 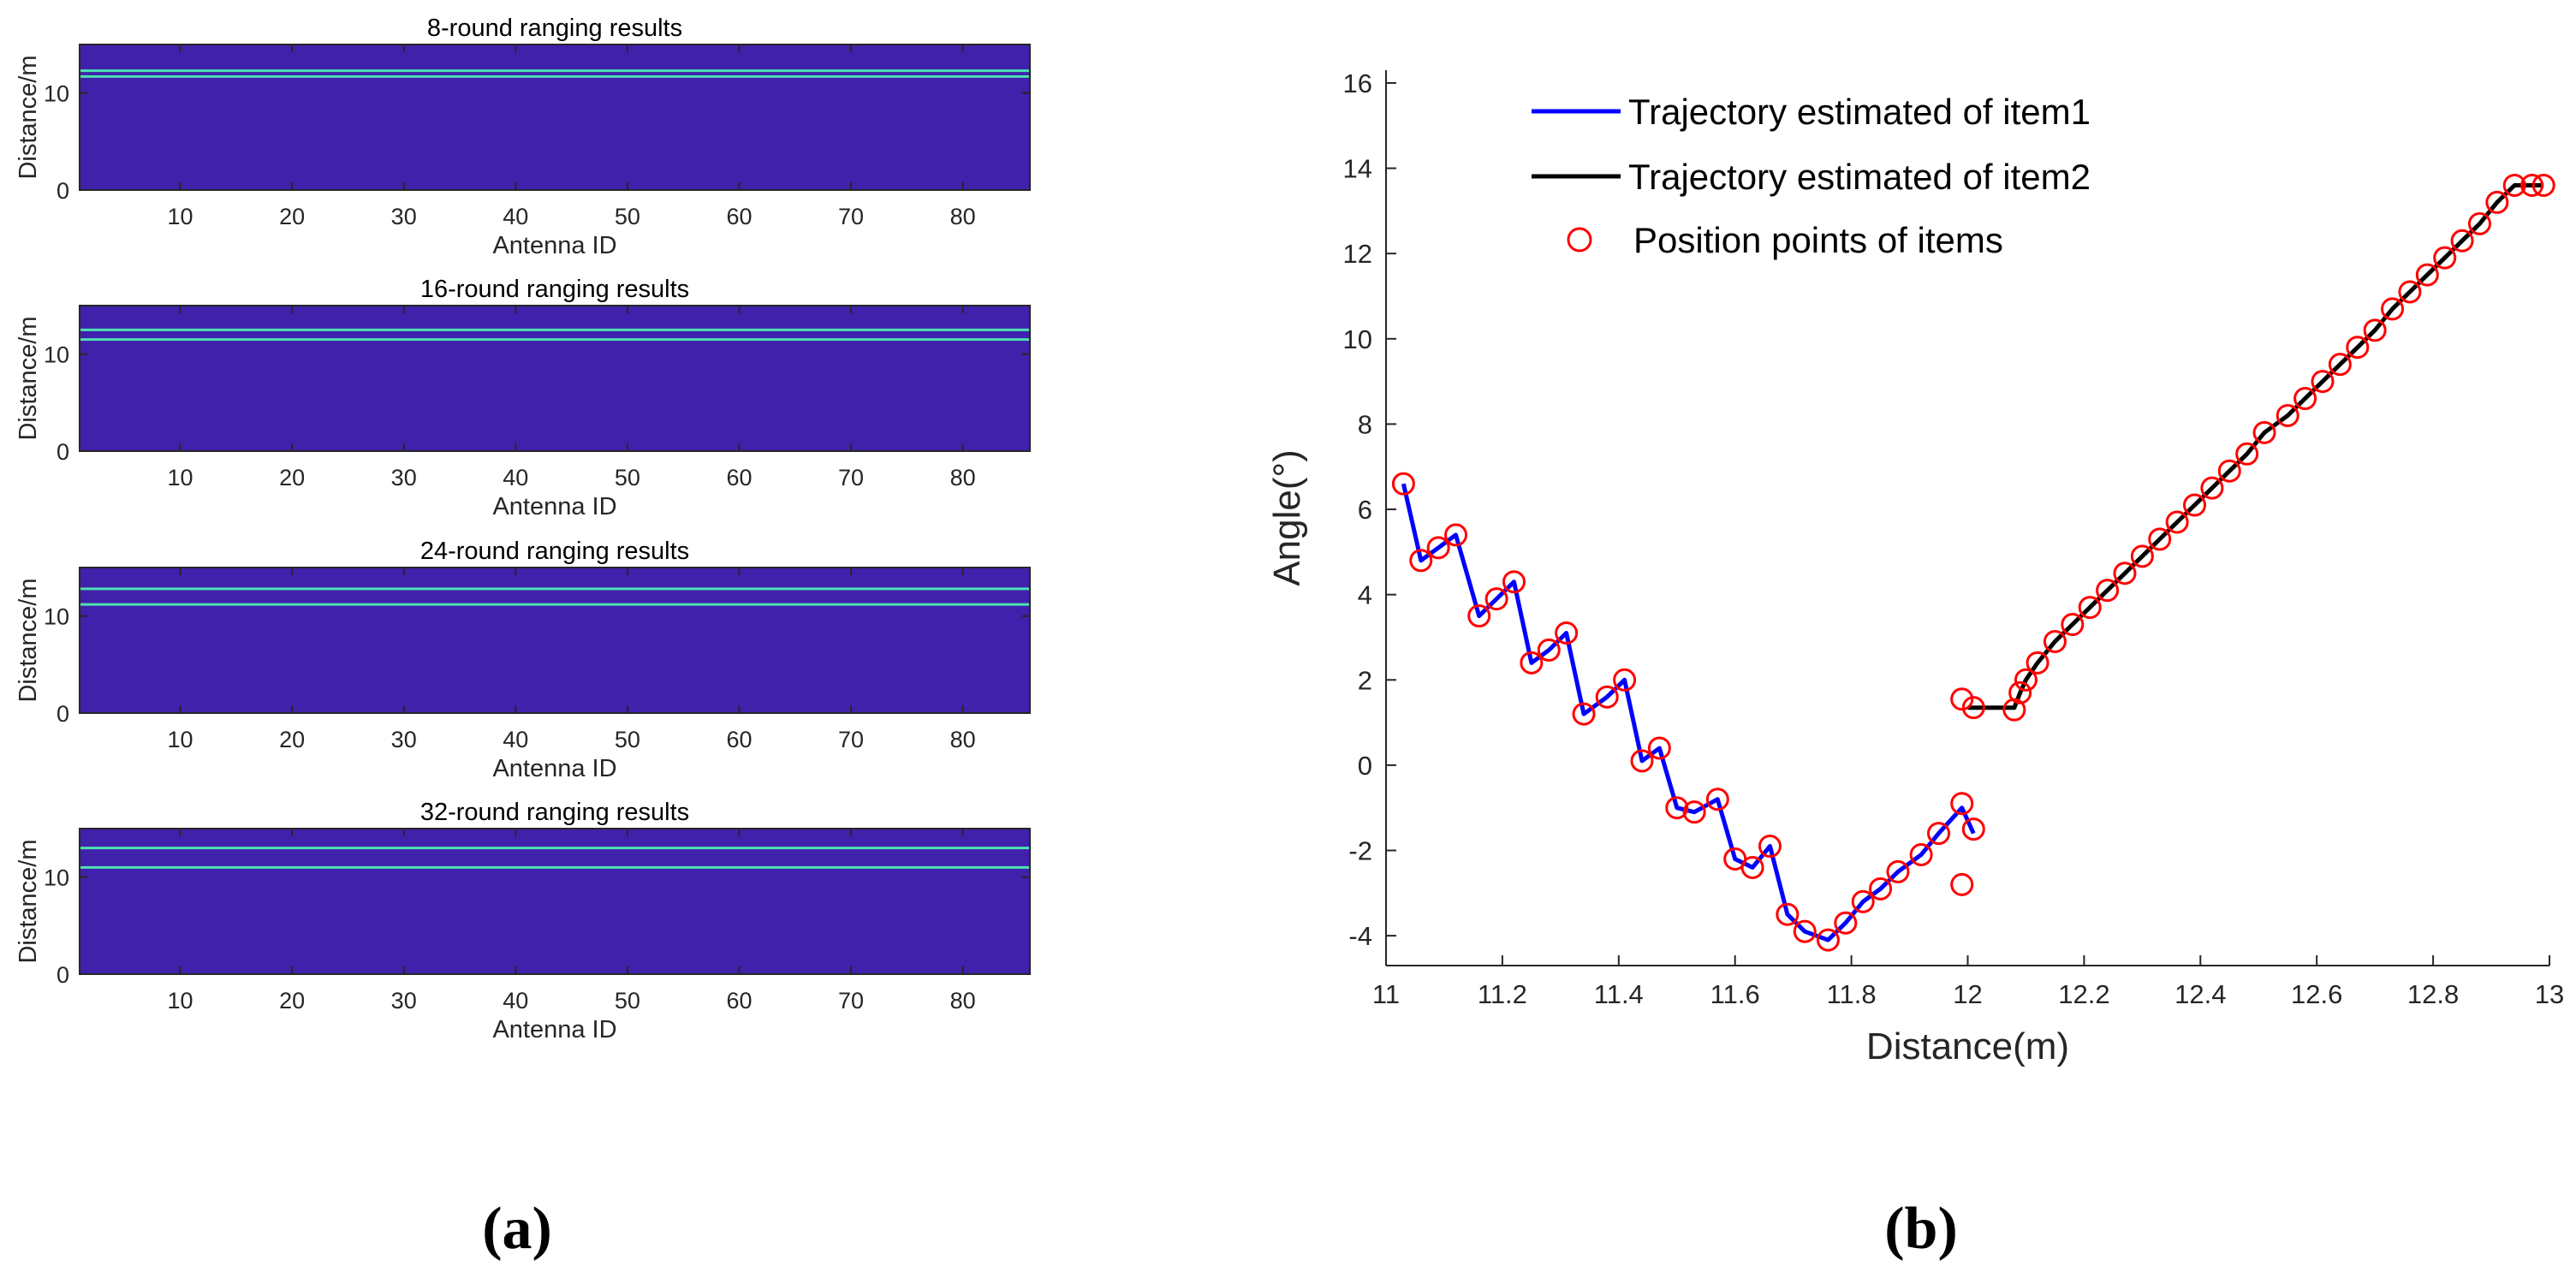 What do you see at coordinates (554, 812) in the screenshot?
I see `heatmap-title: 32-round ranging results` at bounding box center [554, 812].